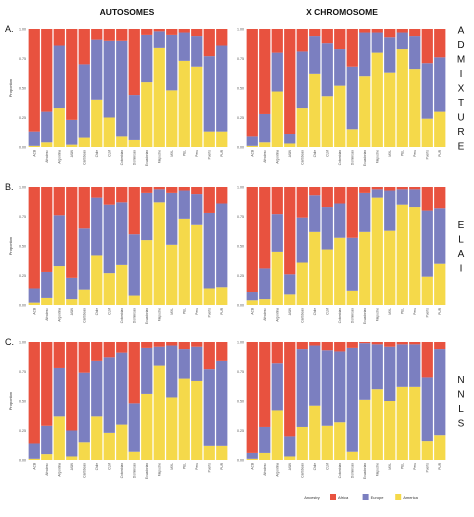 The image size is (474, 517). I want to click on bar-segment-europe-pur, so click(440, 392).